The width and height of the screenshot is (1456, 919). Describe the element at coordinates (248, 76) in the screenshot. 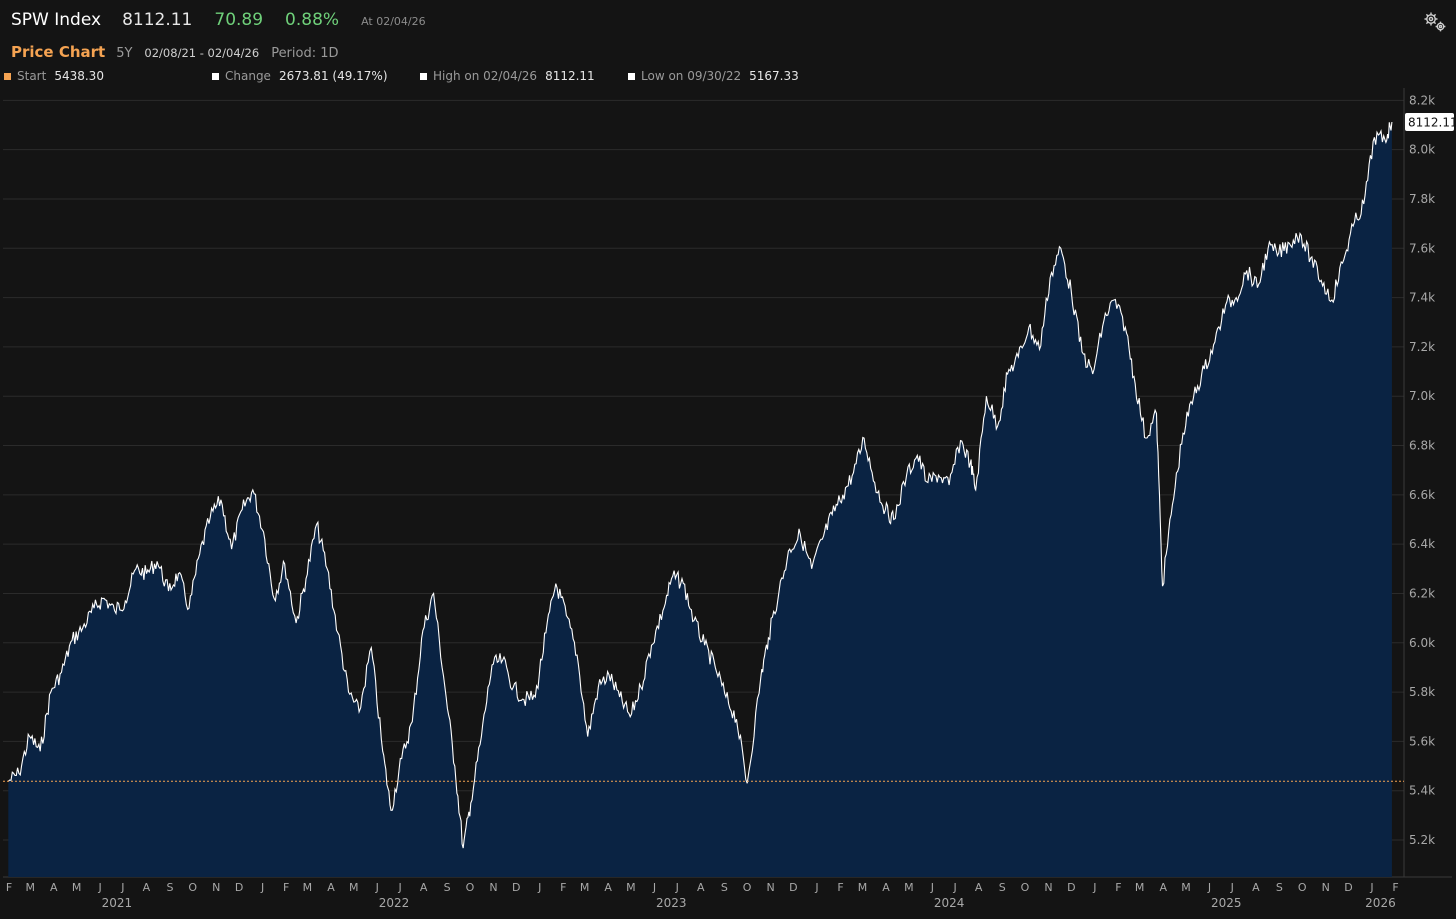

I see `change-label: Change` at that location.